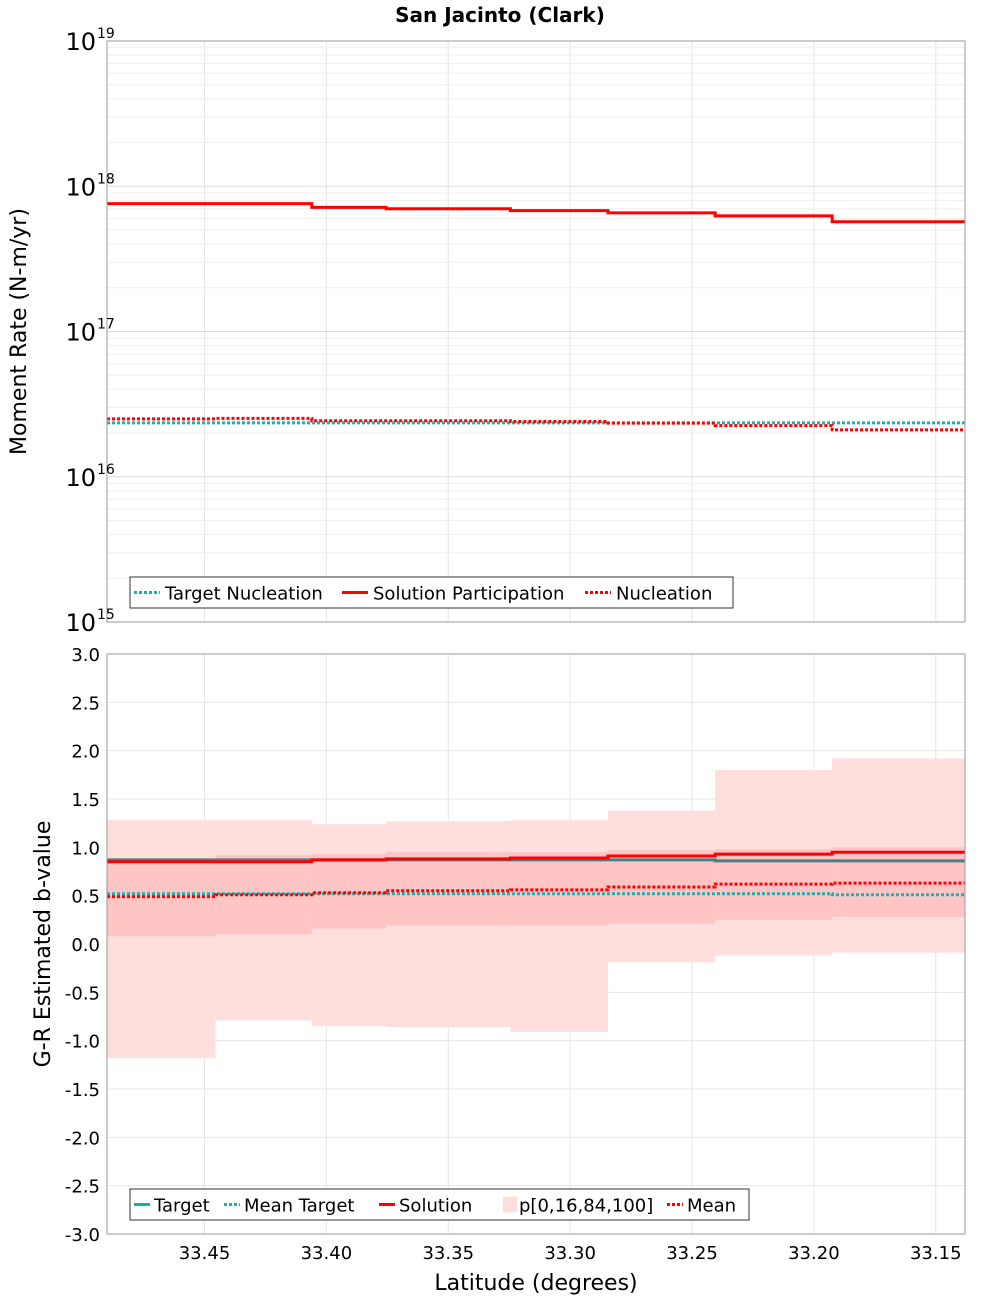 This screenshot has width=1000, height=1300. Describe the element at coordinates (85, 800) in the screenshot. I see `y-tick-label-3: 1.5` at that location.